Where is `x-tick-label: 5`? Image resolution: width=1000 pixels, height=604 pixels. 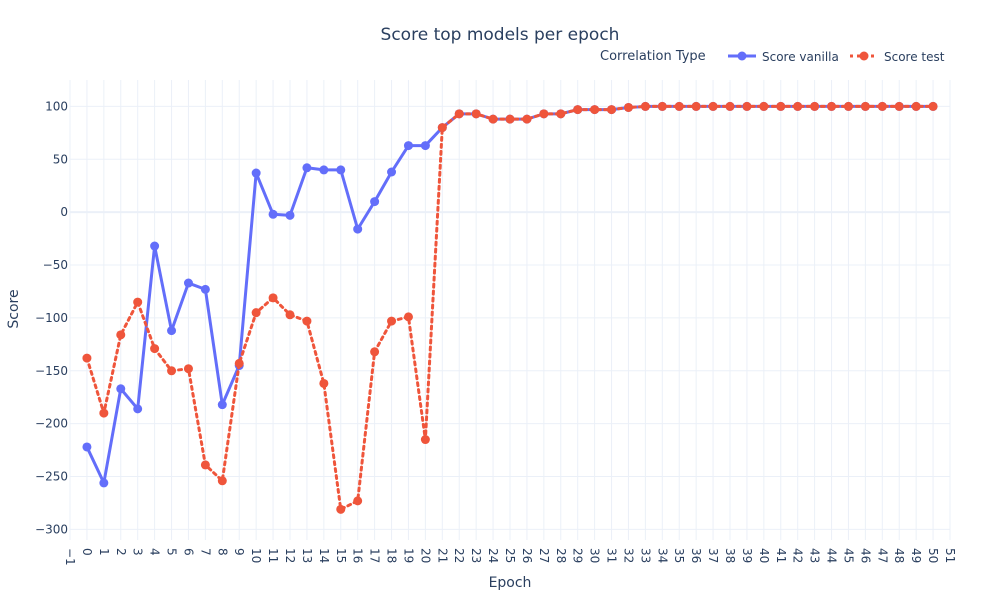 x-tick-label: 5 is located at coordinates (172, 552).